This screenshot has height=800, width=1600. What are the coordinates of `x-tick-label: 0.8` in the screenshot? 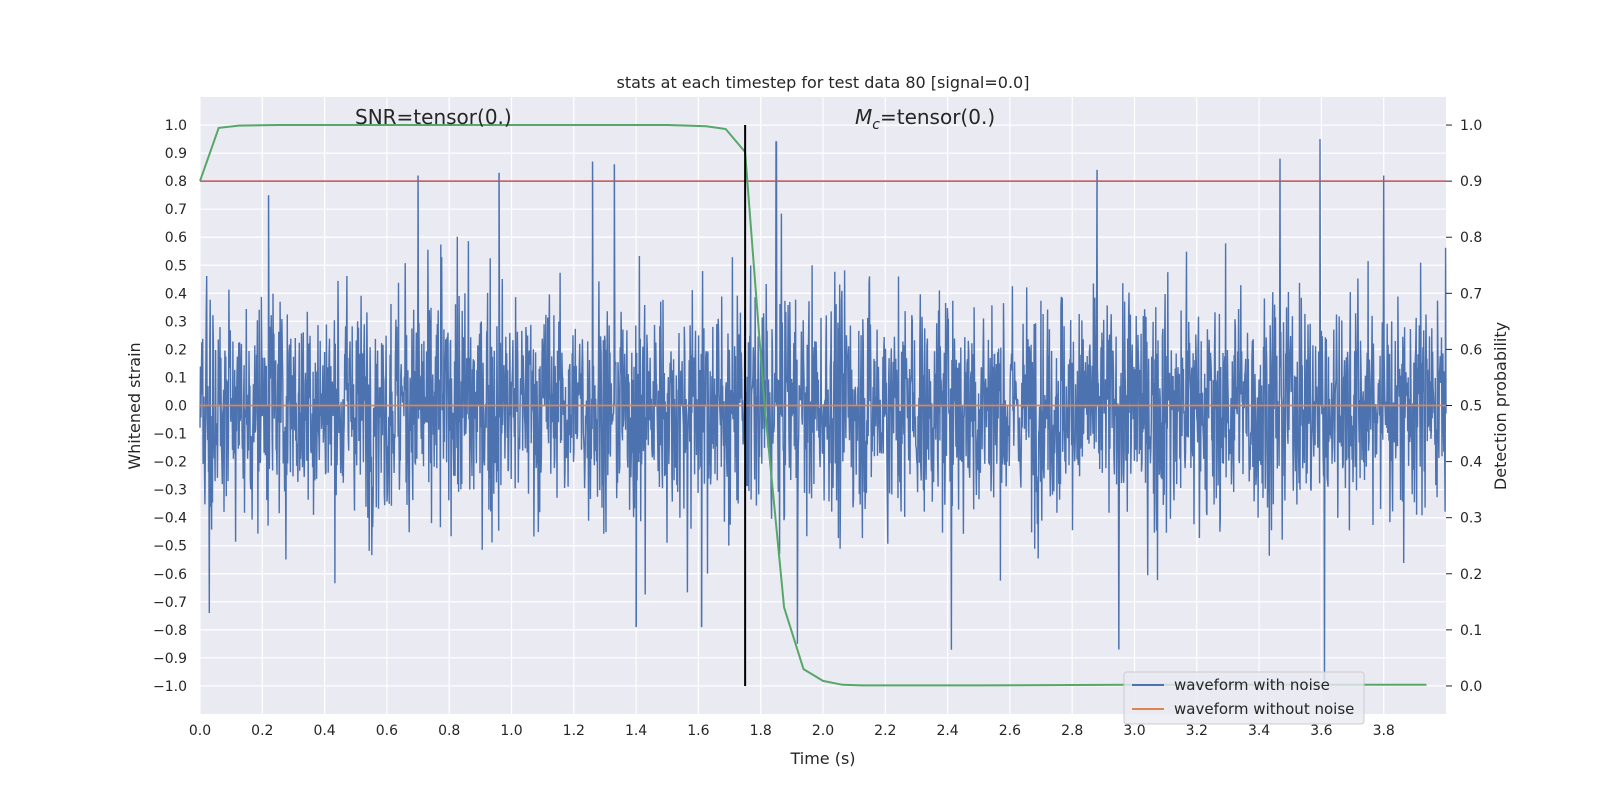 It's located at (449, 731).